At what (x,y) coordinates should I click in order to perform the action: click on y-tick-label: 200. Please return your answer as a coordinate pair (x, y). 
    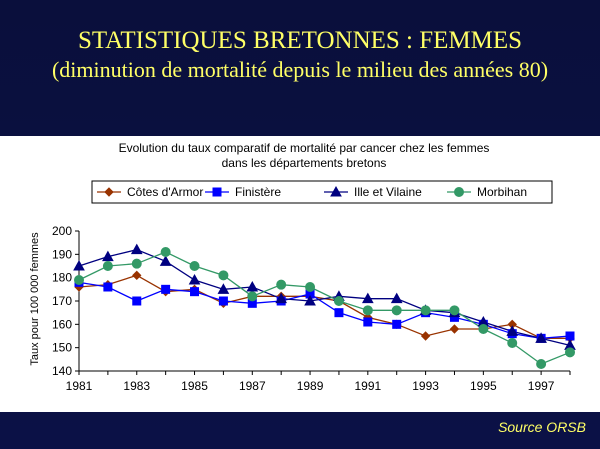
    Looking at the image, I should click on (62, 231).